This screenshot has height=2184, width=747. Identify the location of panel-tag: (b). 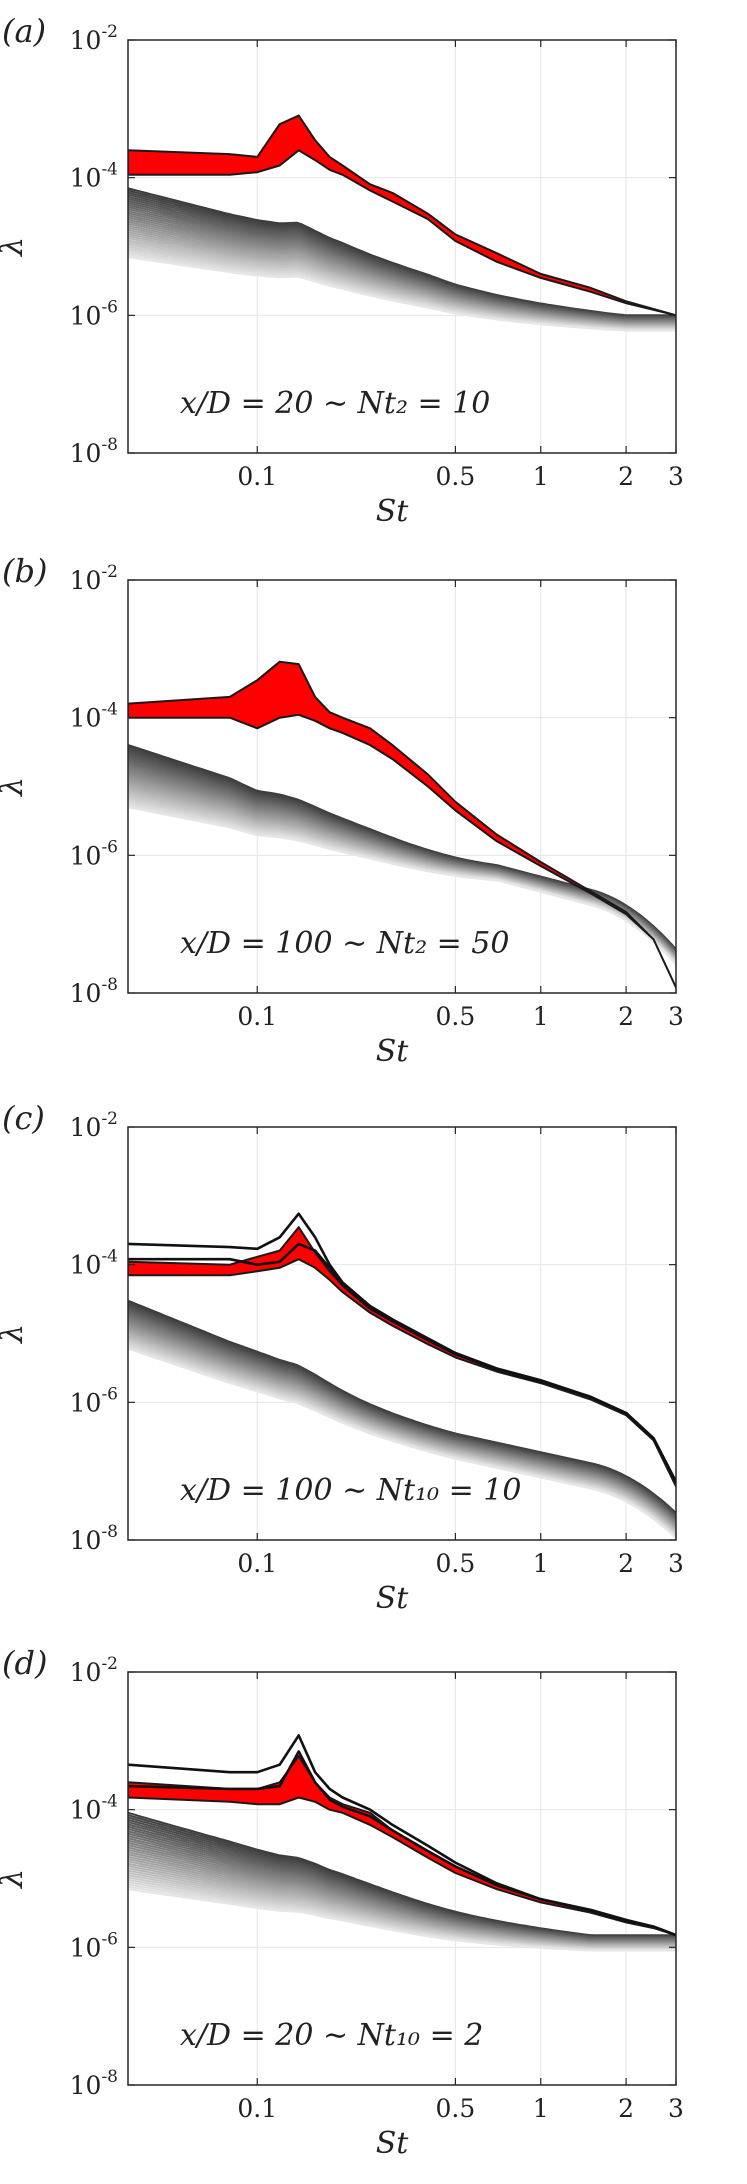
(24, 571).